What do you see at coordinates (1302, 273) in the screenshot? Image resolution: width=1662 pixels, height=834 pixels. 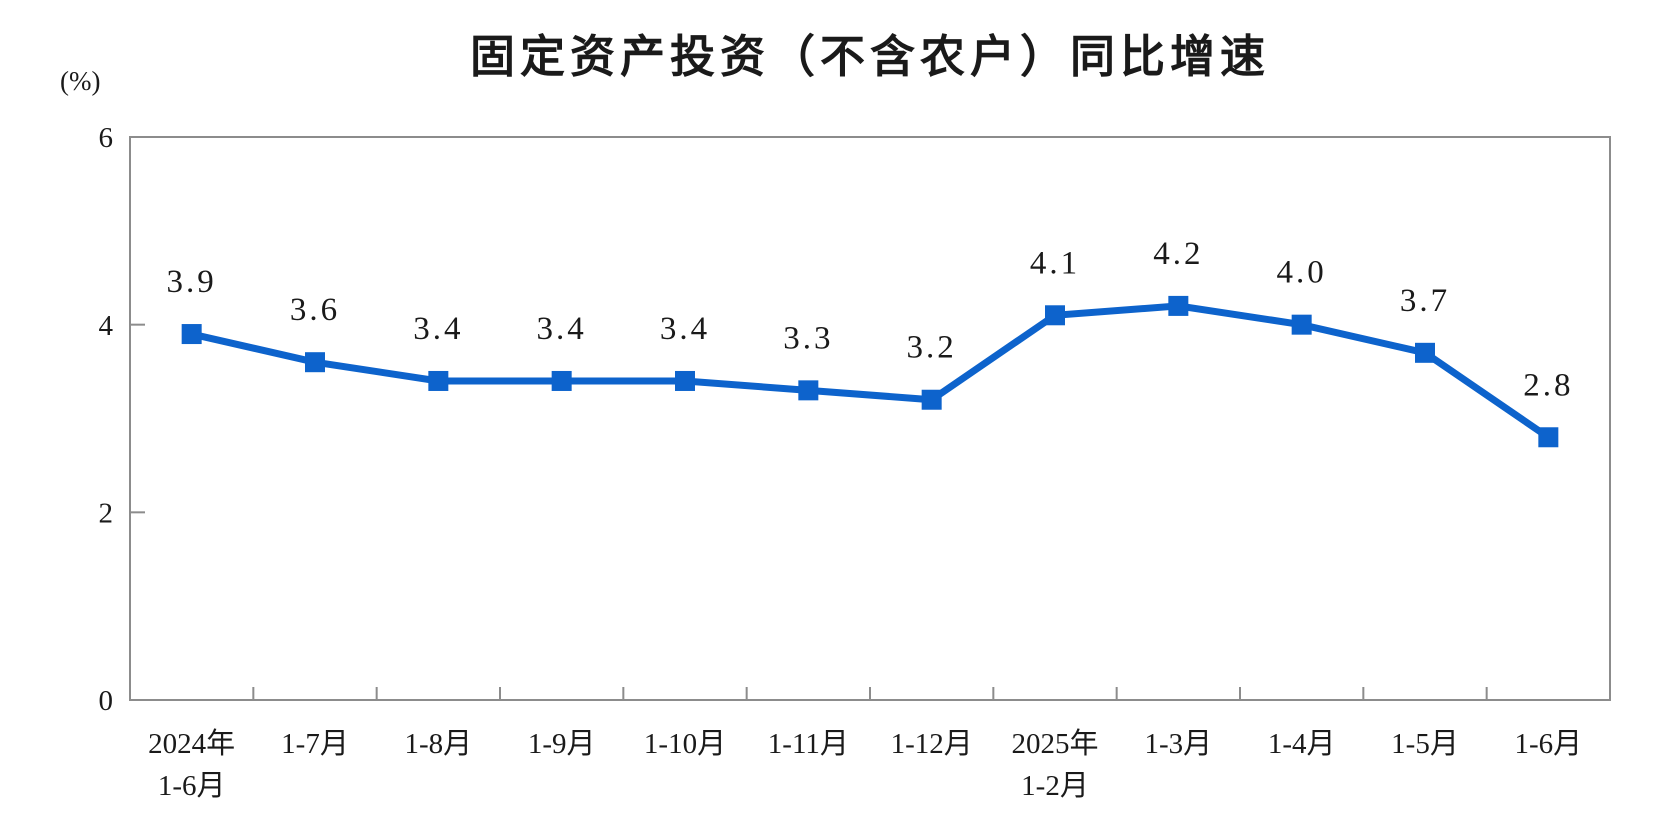 I see `data-point-label: 4.0` at bounding box center [1302, 273].